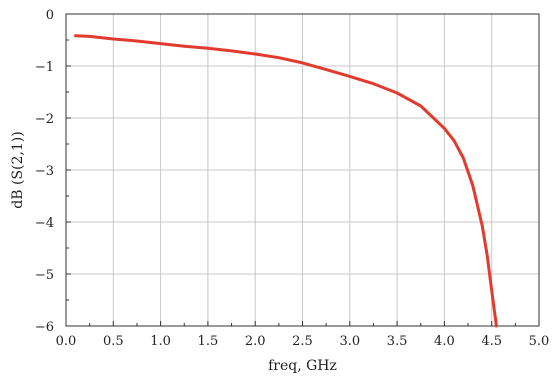  Describe the element at coordinates (44, 327) in the screenshot. I see `y-tick-label: −6` at that location.